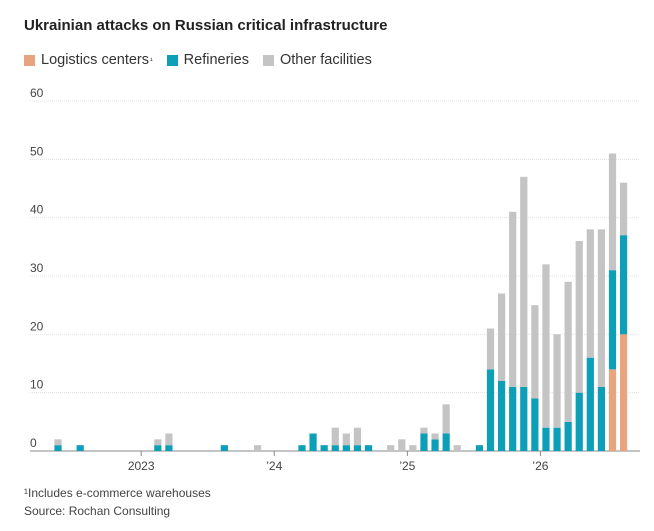 Image resolution: width=654 pixels, height=531 pixels. I want to click on legend-item-logistics: Logistics centers ¹, so click(88, 60).